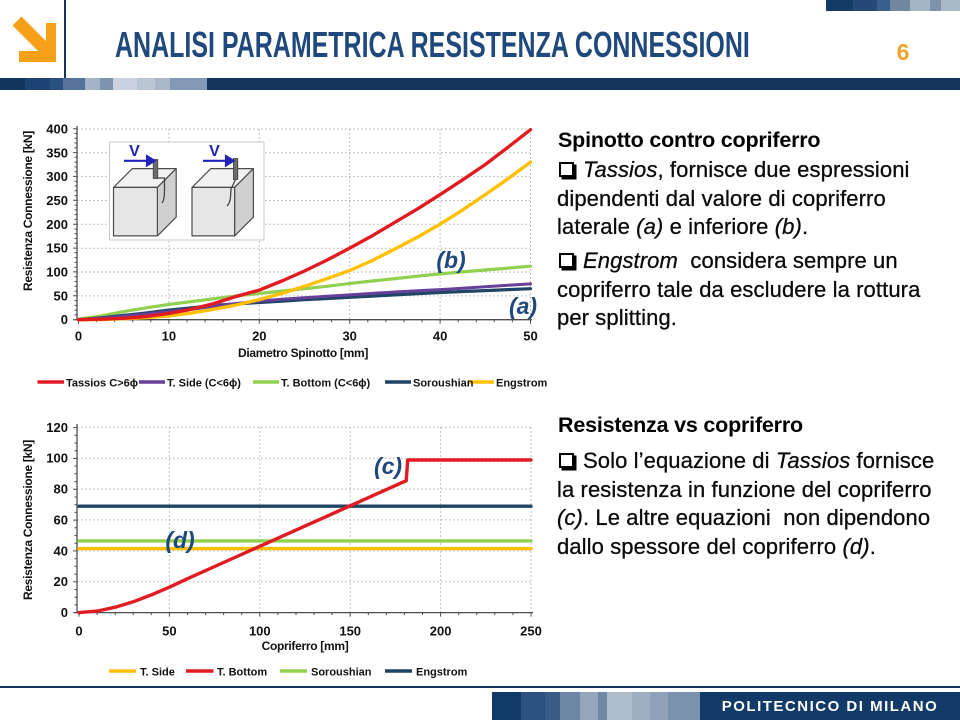 This screenshot has height=720, width=960. What do you see at coordinates (388, 466) in the screenshot?
I see `svg-text: (c)` at bounding box center [388, 466].